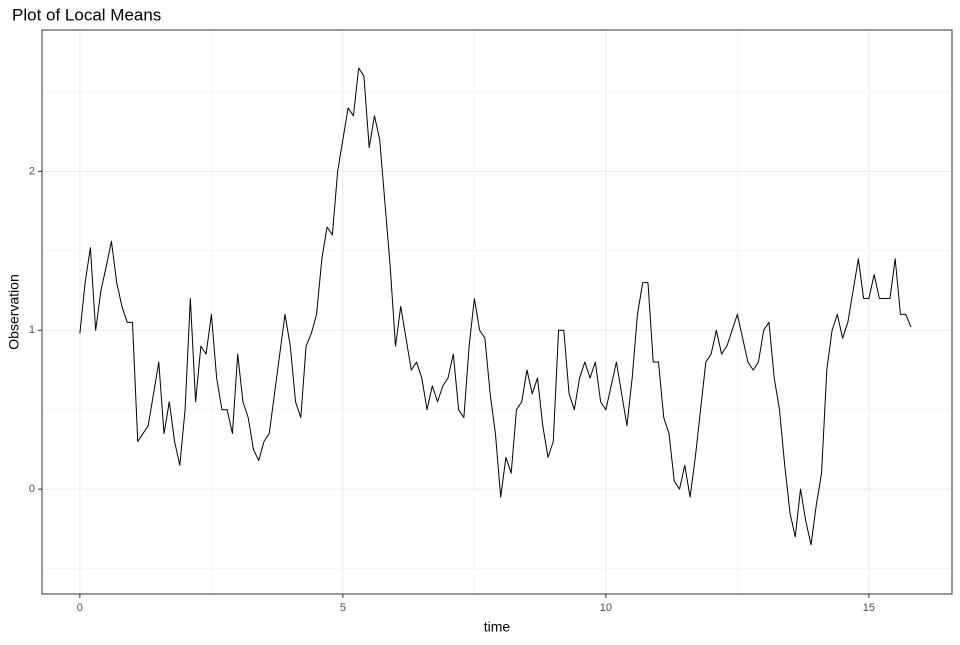  I want to click on x-tick-label: 15, so click(869, 608).